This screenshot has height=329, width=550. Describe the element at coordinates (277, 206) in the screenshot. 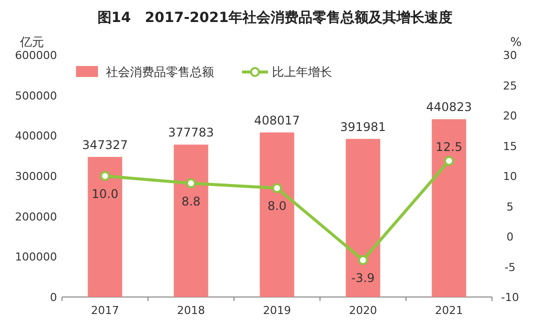

I see `data-label: 8.0` at that location.